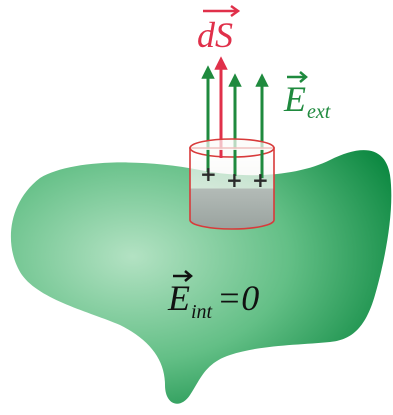 The image size is (393, 415). Describe the element at coordinates (238, 298) in the screenshot. I see `e-int-equation: =0` at that location.